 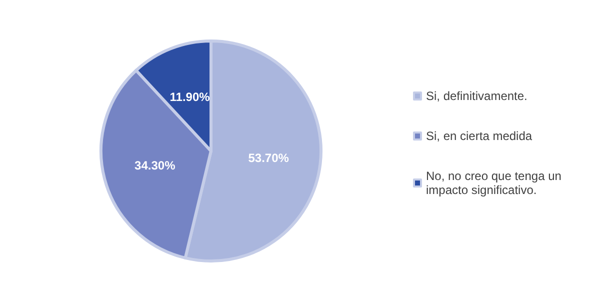 I want to click on data-label: 34.30%, so click(x=155, y=165).